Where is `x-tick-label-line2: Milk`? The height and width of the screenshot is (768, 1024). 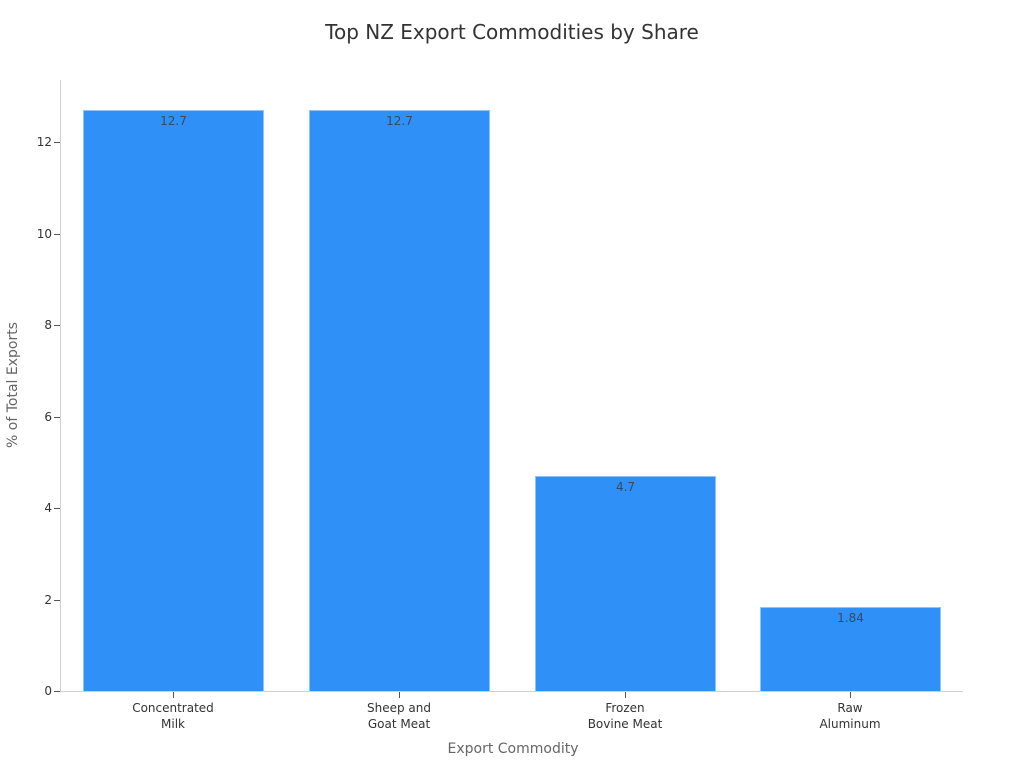
x-tick-label-line2: Milk is located at coordinates (173, 724).